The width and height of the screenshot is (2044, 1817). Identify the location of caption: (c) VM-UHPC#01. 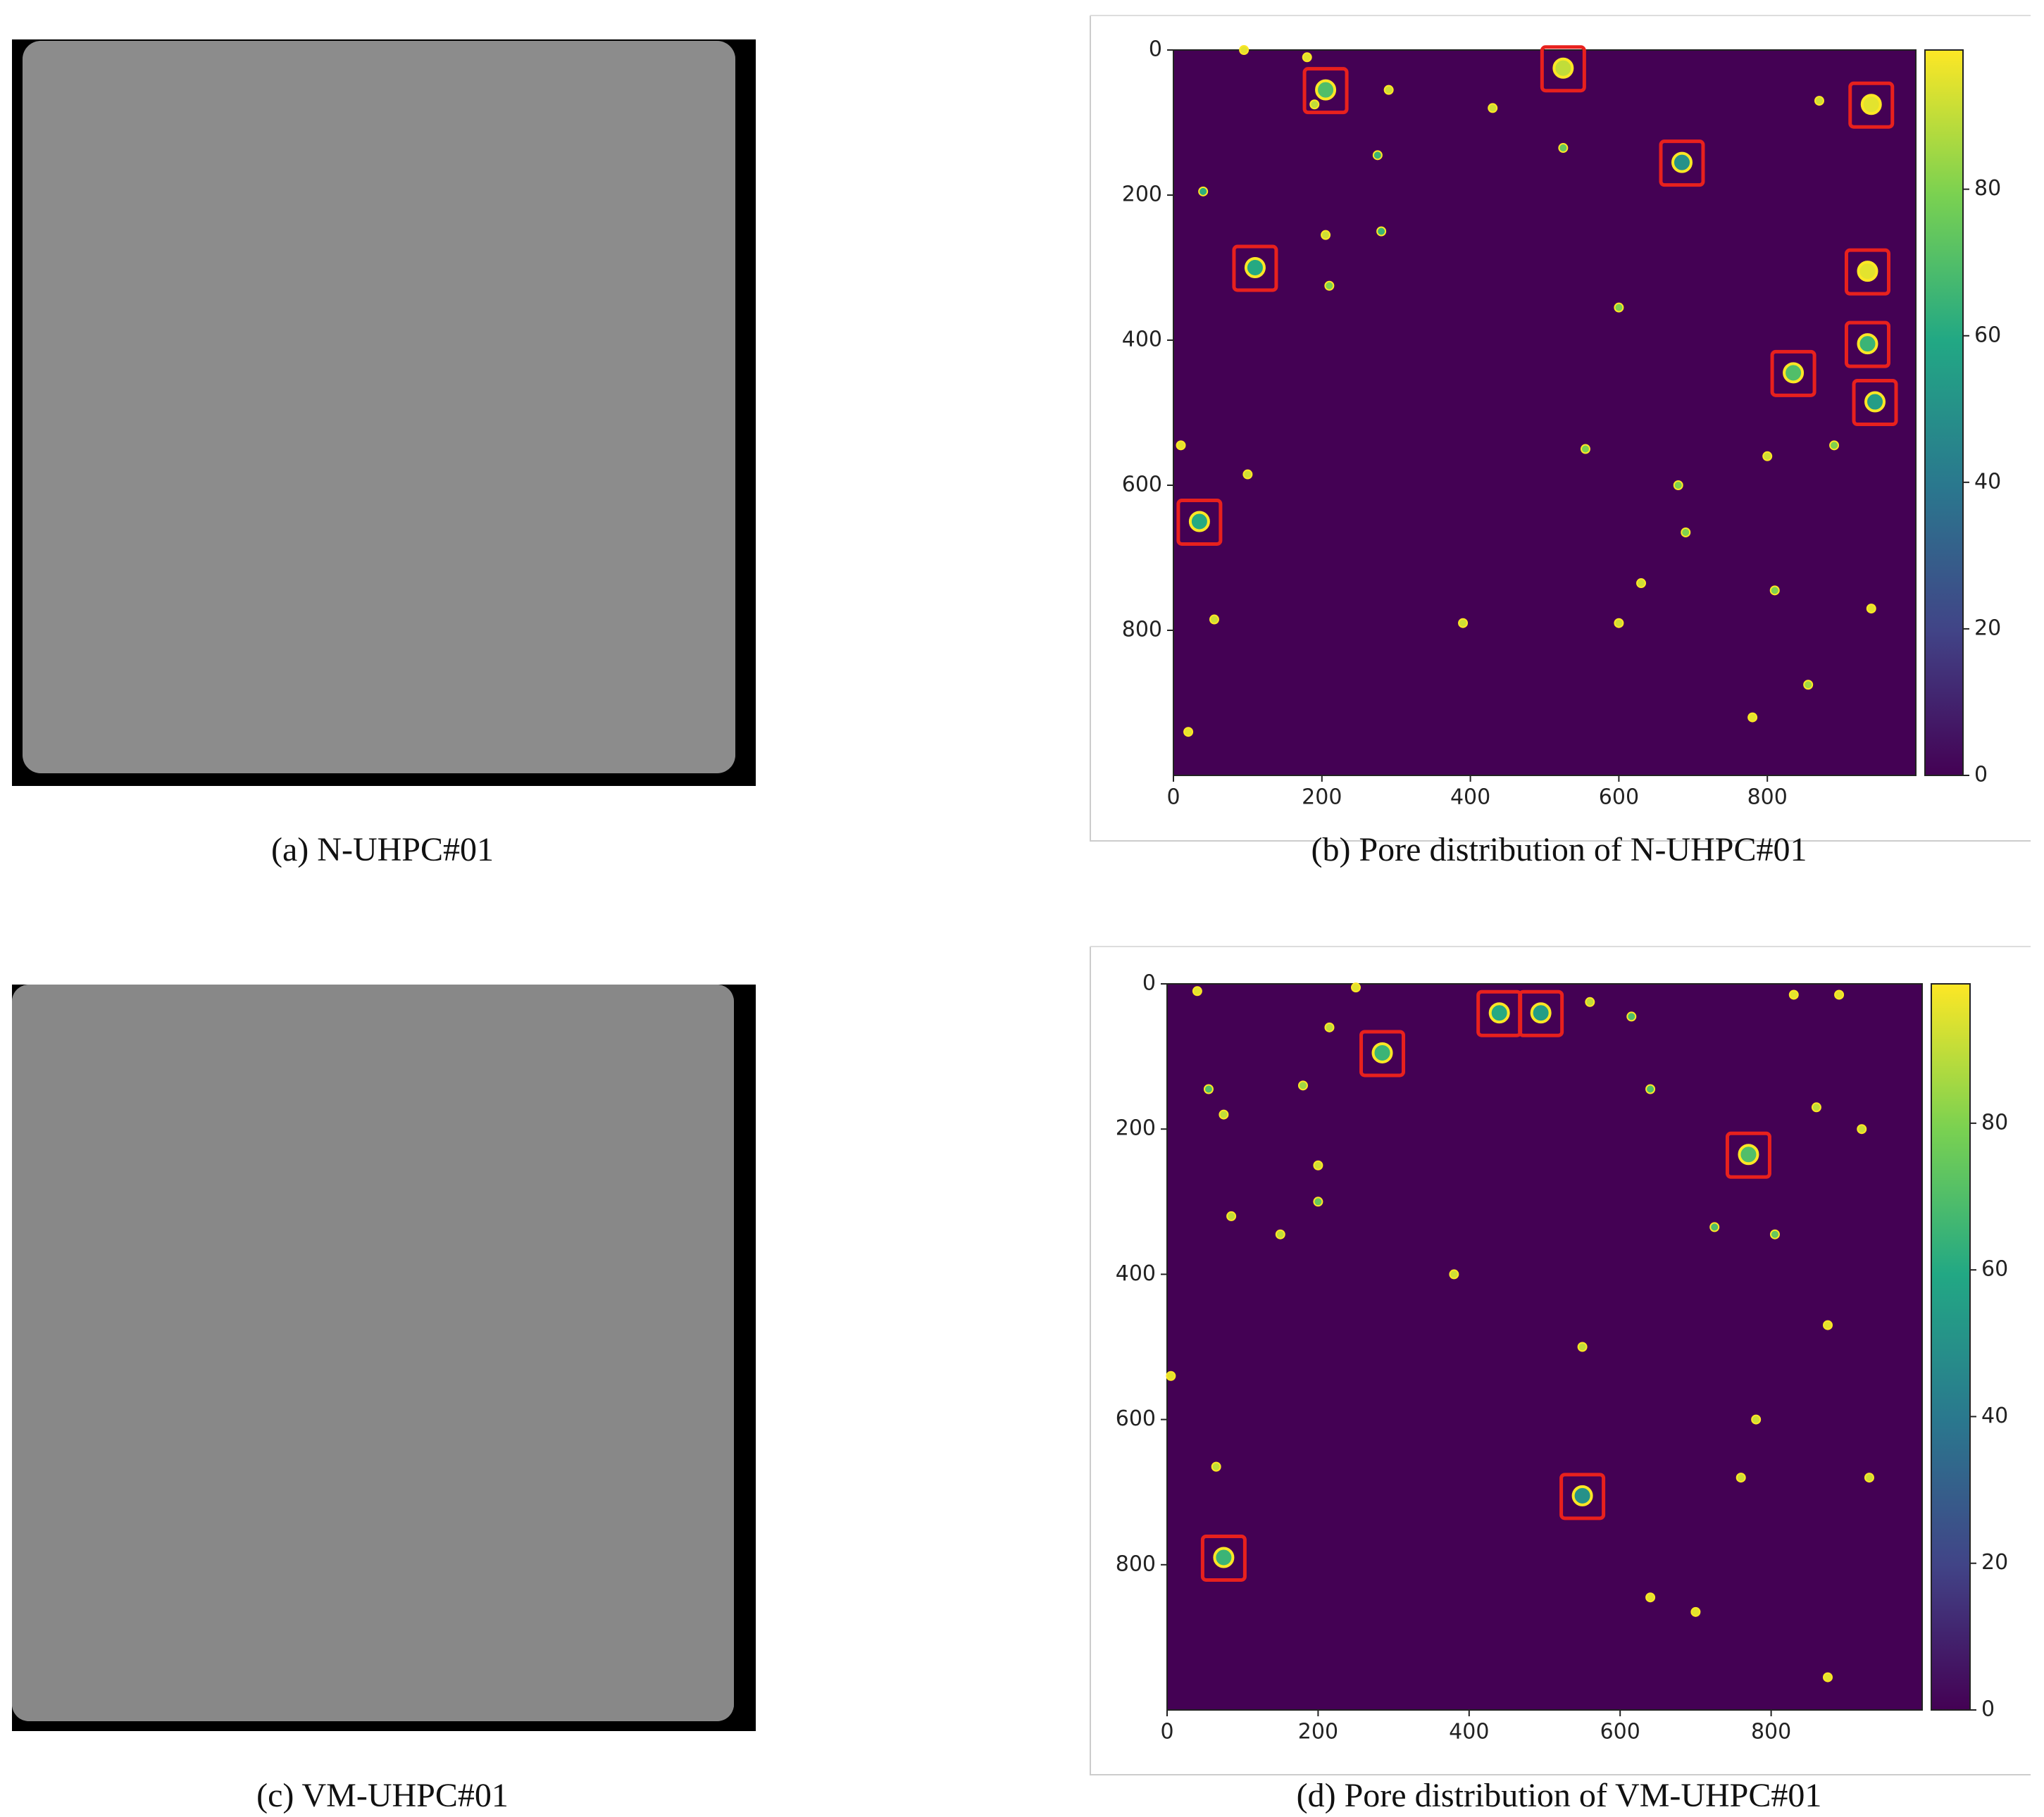
(382, 1795).